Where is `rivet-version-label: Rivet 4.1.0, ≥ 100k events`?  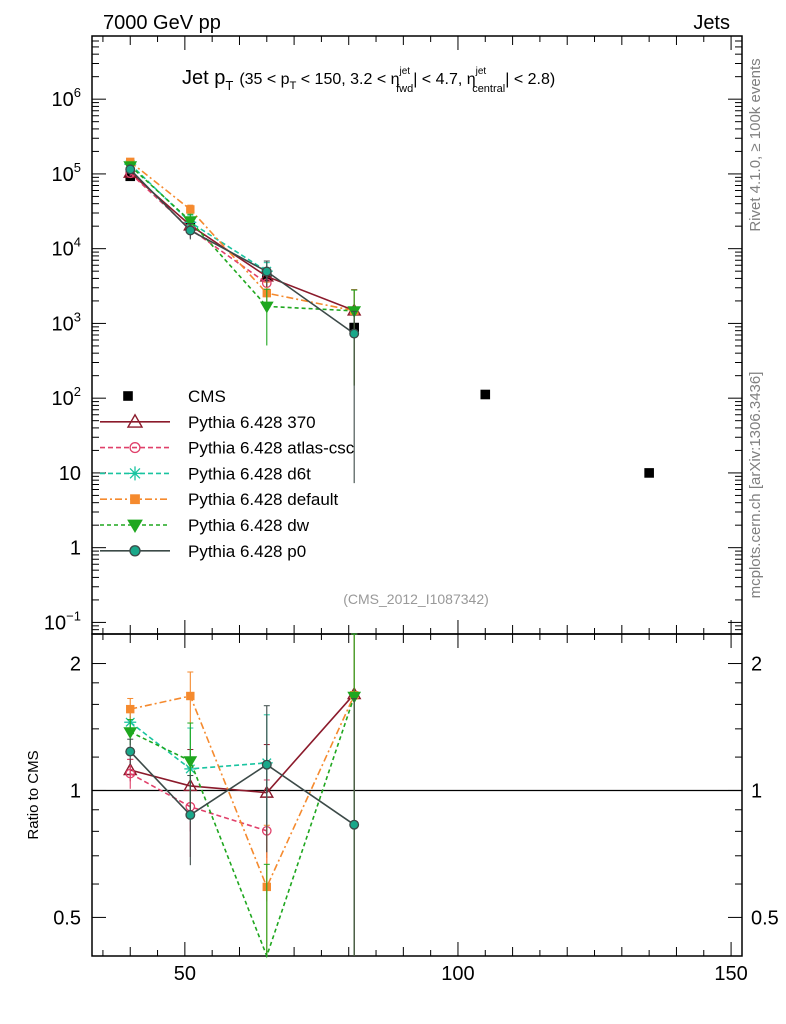
rivet-version-label: Rivet 4.1.0, ≥ 100k events is located at coordinates (755, 144).